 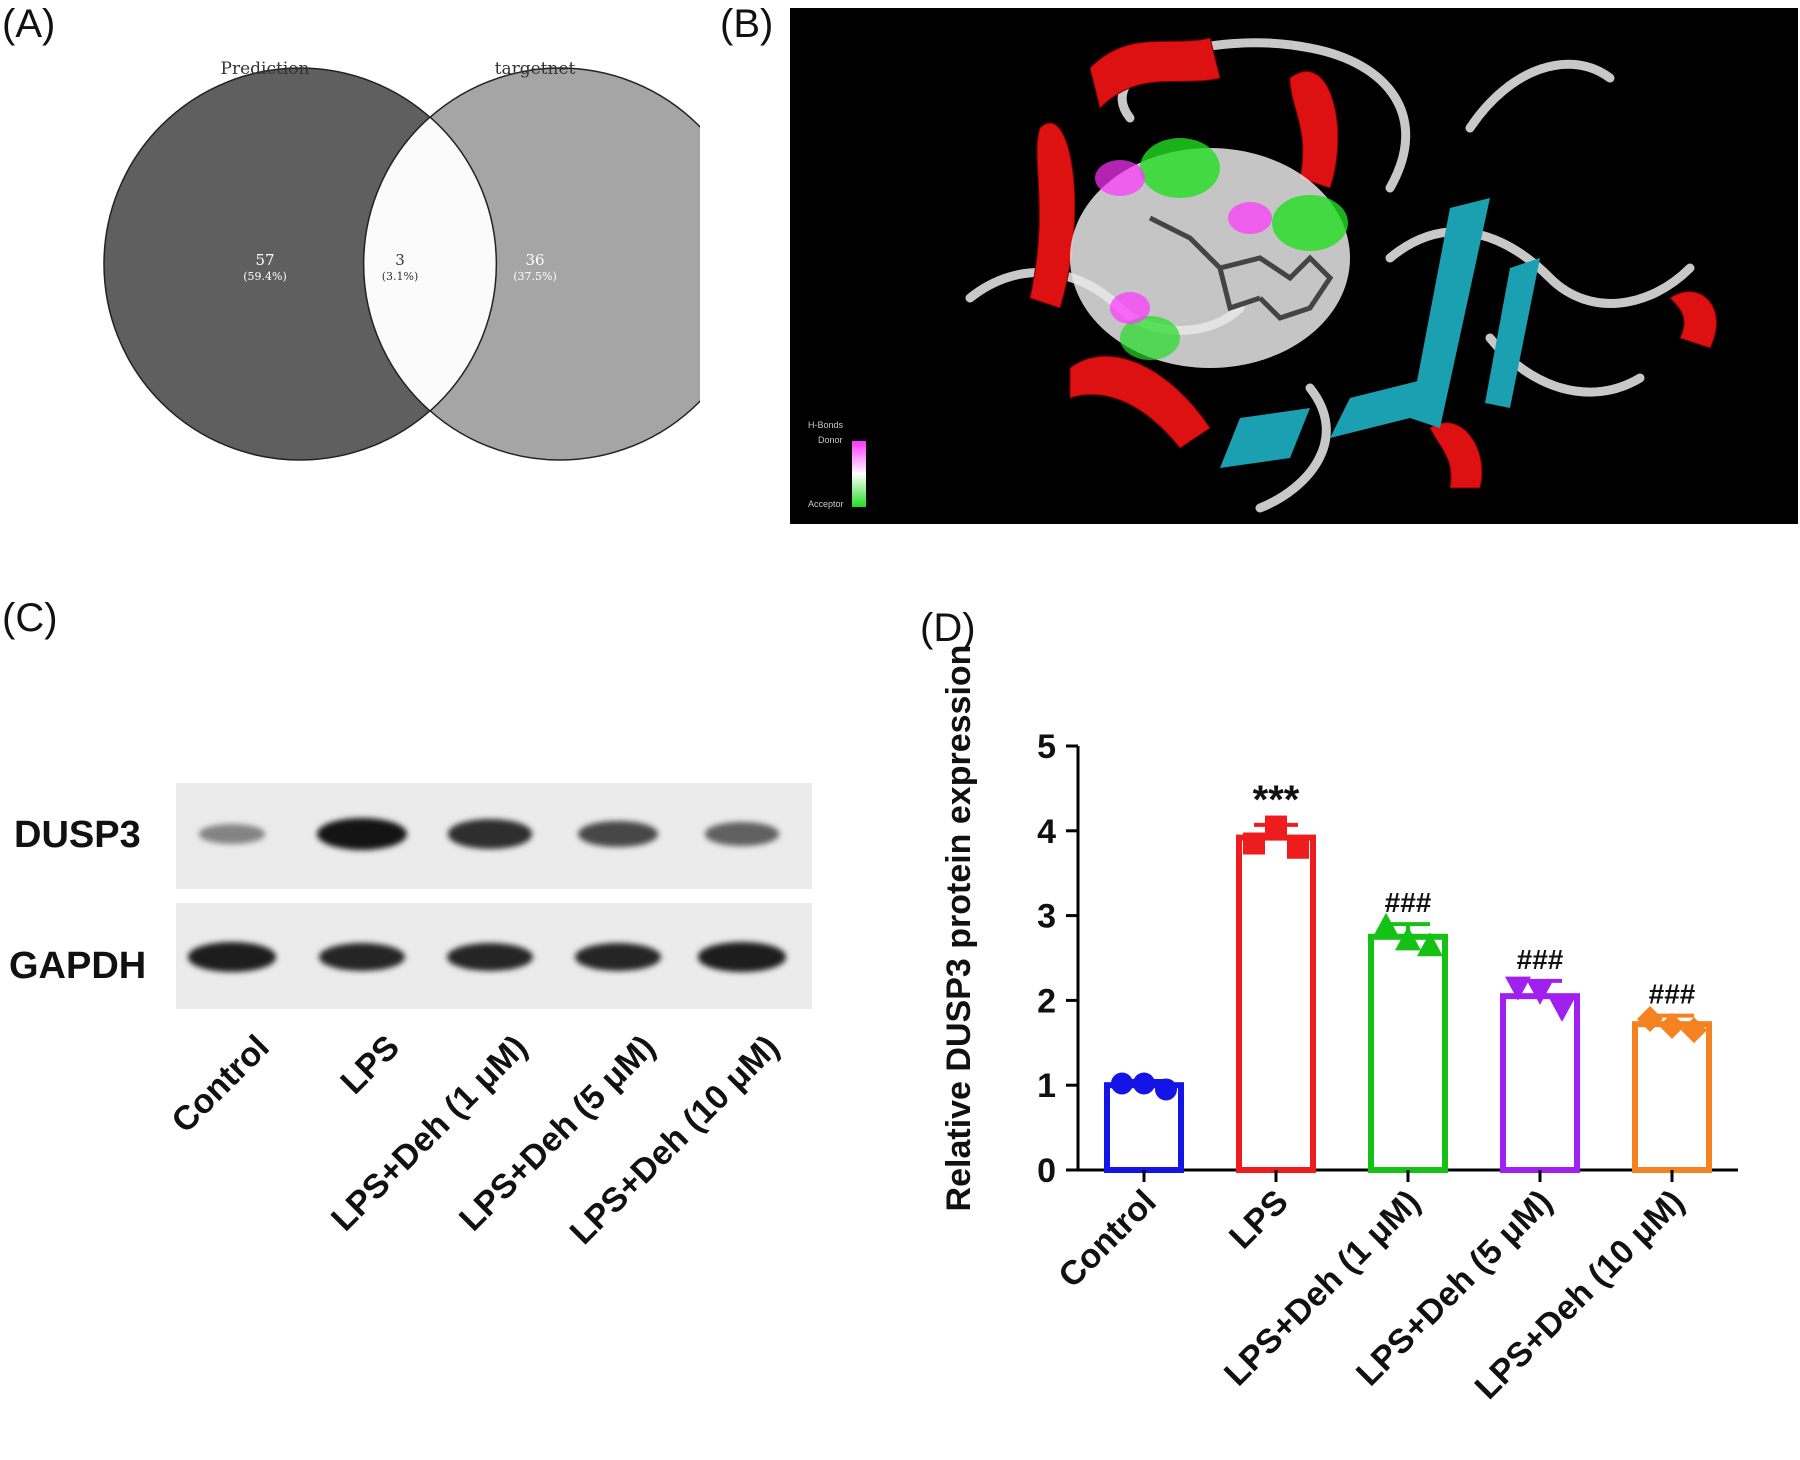 I want to click on venn-overlap-region, so click(x=430, y=264).